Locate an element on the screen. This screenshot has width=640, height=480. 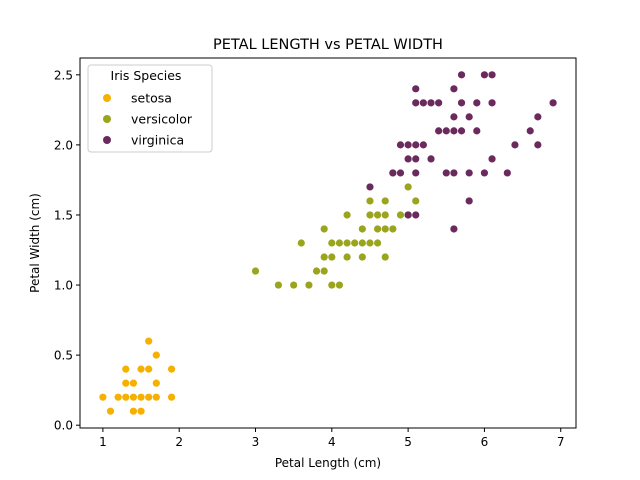
x-axis-ticks: 1 2 3 4 5 6 7 is located at coordinates (332, 438).